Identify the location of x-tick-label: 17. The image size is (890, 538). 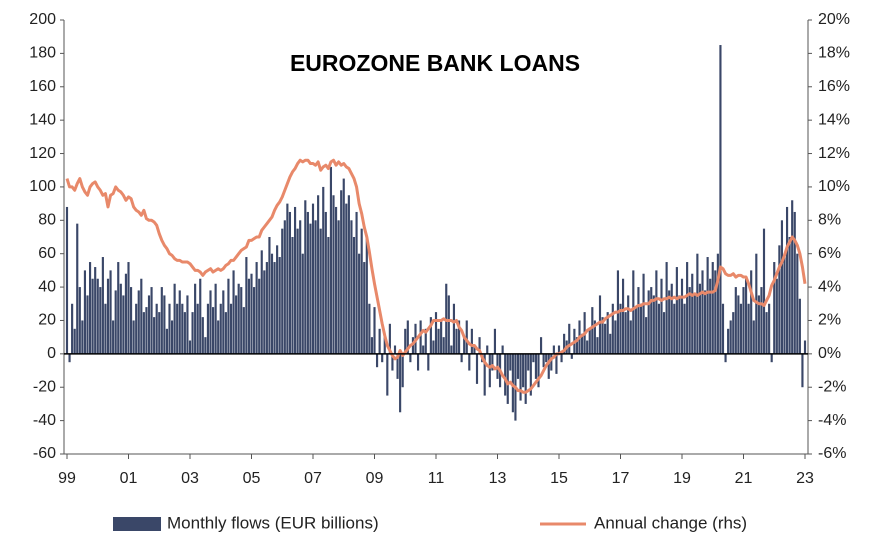
(621, 478).